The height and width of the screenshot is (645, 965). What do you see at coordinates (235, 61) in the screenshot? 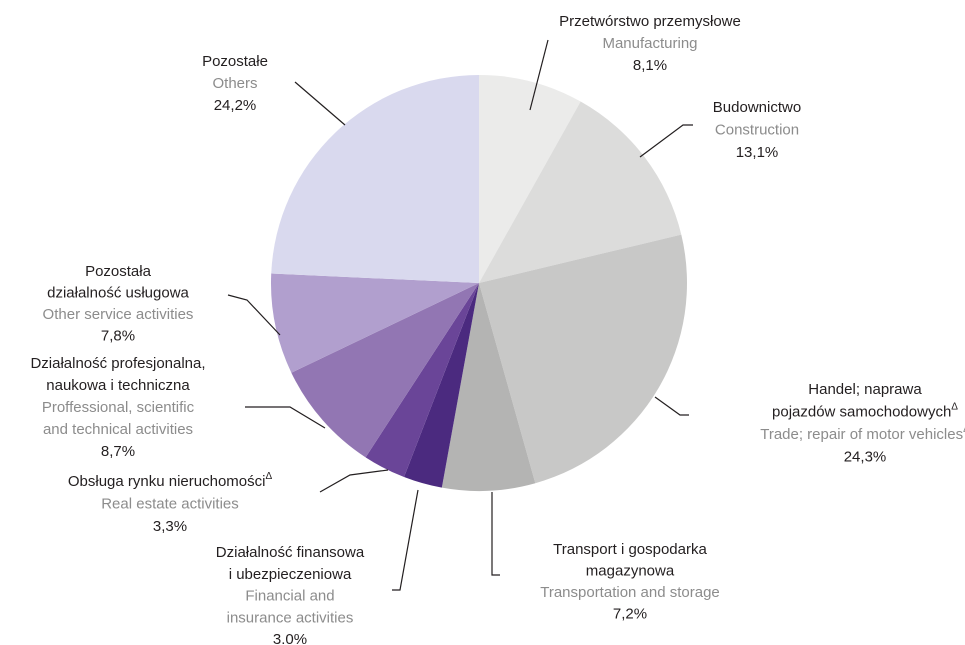
I see `label-pl: Pozostałe` at bounding box center [235, 61].